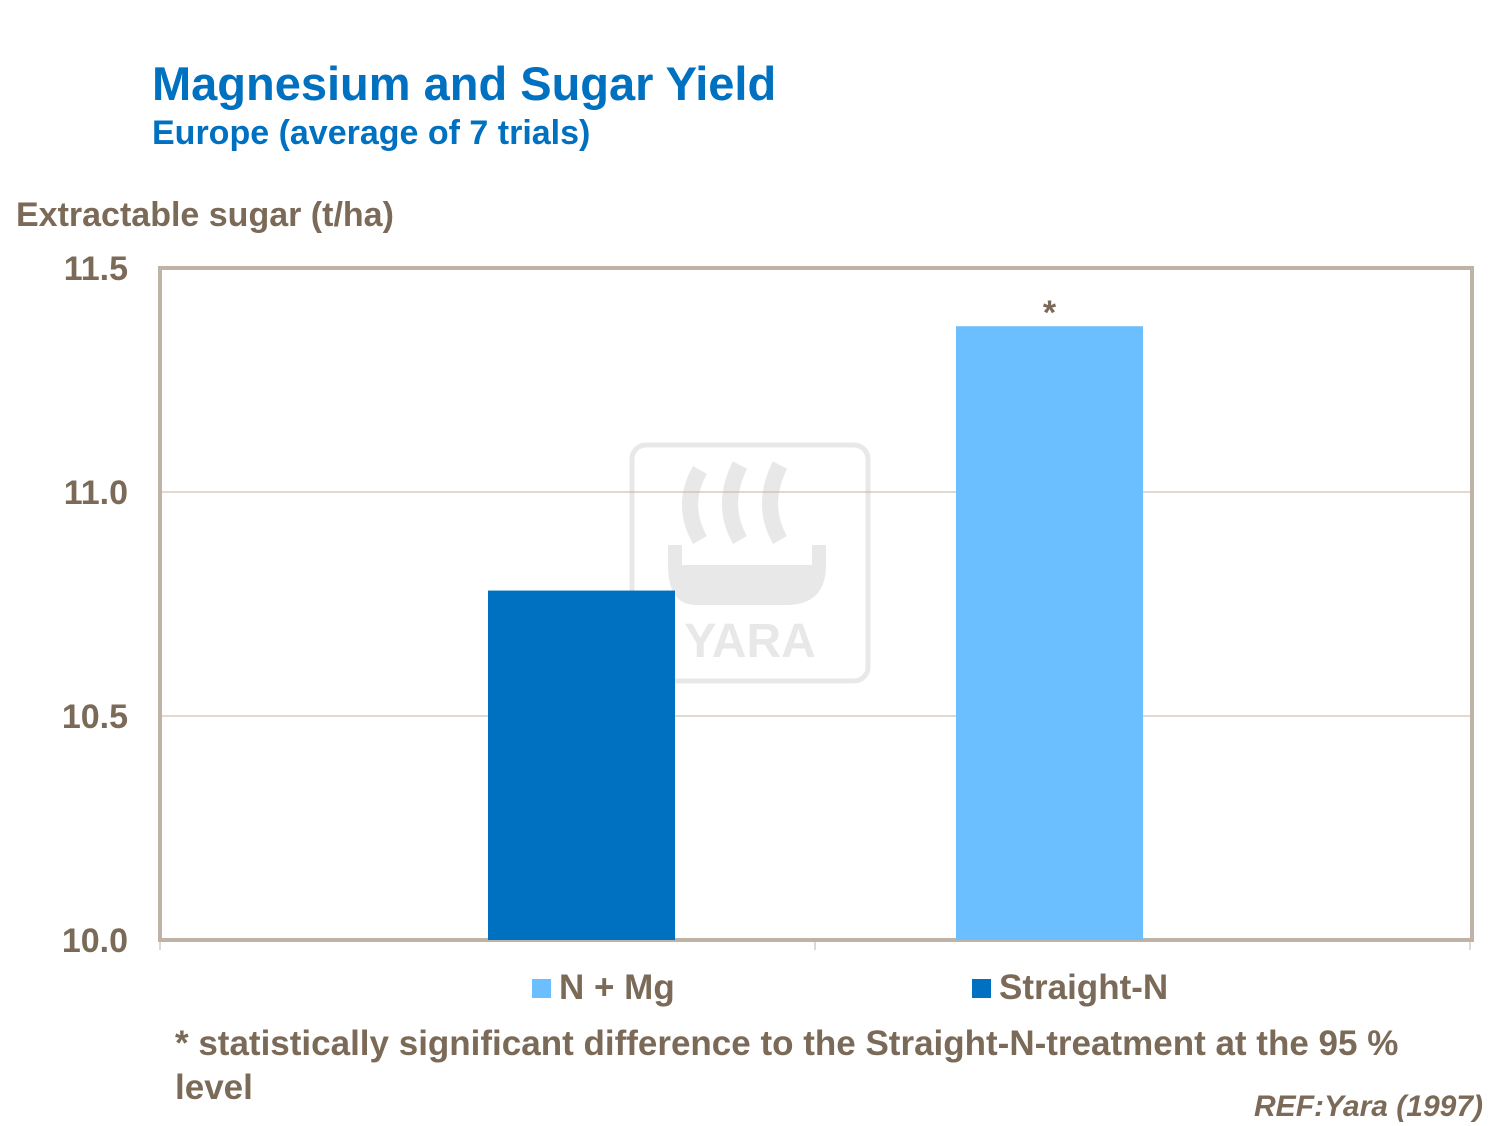 The width and height of the screenshot is (1501, 1126). What do you see at coordinates (617, 987) in the screenshot?
I see `legend-label: N + Mg` at bounding box center [617, 987].